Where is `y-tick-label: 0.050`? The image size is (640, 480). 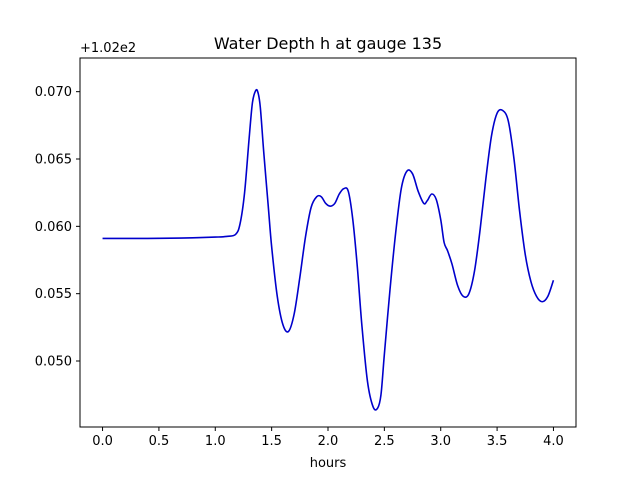 y-tick-label: 0.050 is located at coordinates (53, 362).